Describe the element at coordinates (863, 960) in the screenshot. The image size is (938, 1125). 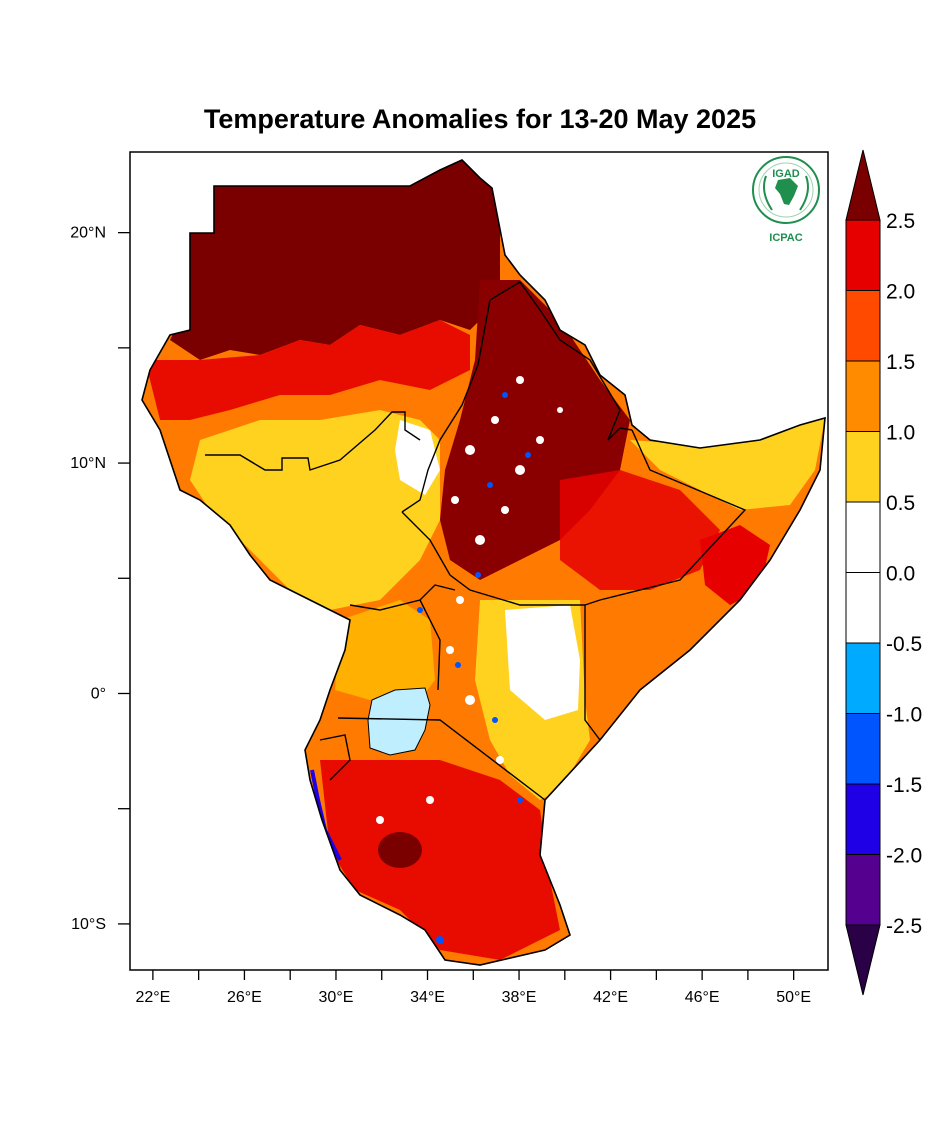
I see `colorbar-arrow-bottom` at that location.